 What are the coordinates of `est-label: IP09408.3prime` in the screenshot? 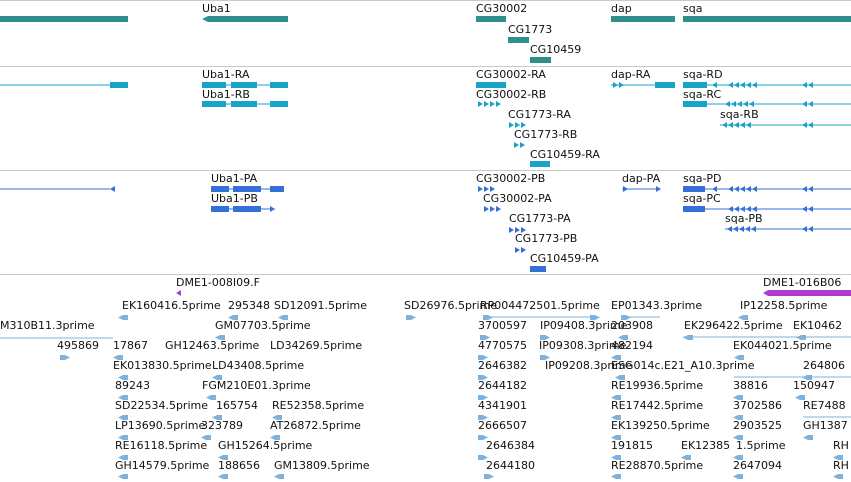 It's located at (584, 325).